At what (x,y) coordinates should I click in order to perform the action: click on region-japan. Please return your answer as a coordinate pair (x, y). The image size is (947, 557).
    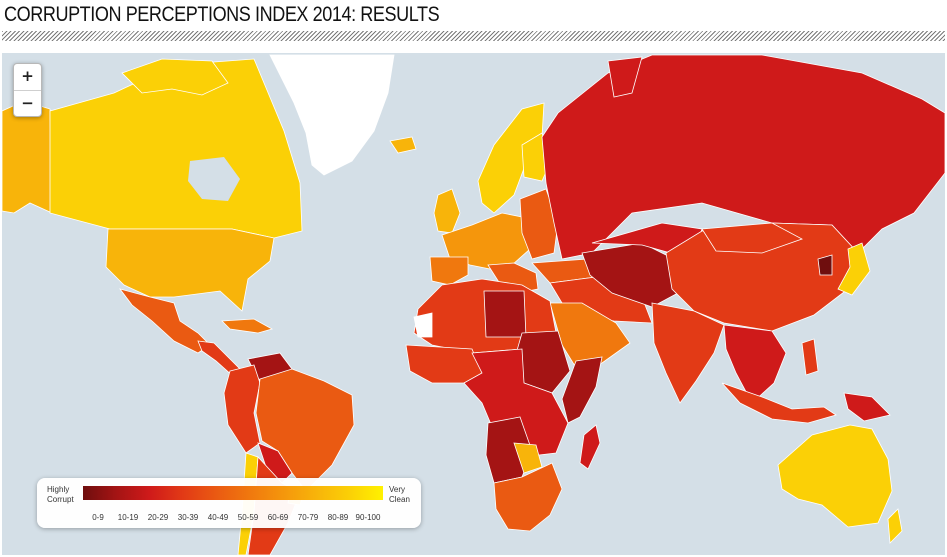
    Looking at the image, I should click on (854, 269).